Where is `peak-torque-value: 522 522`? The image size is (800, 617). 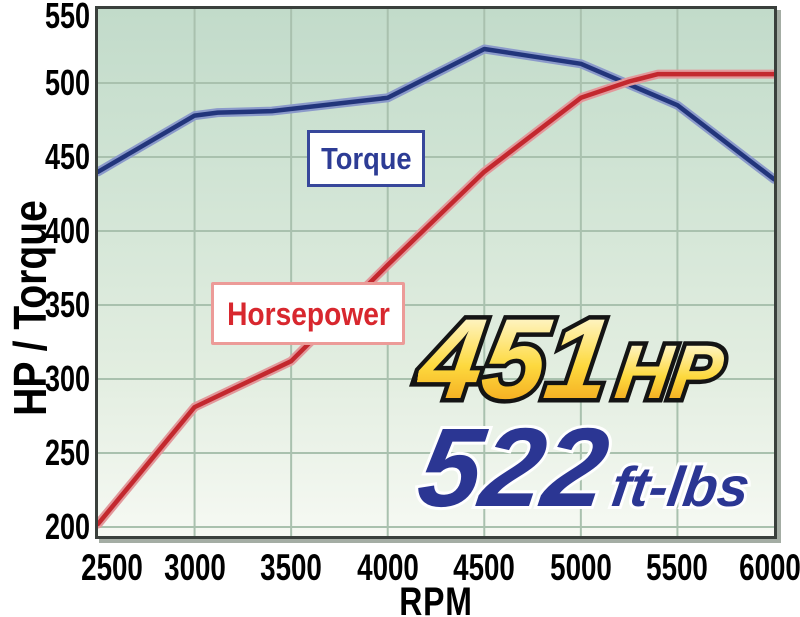
peak-torque-value: 522 522 is located at coordinates (513, 467).